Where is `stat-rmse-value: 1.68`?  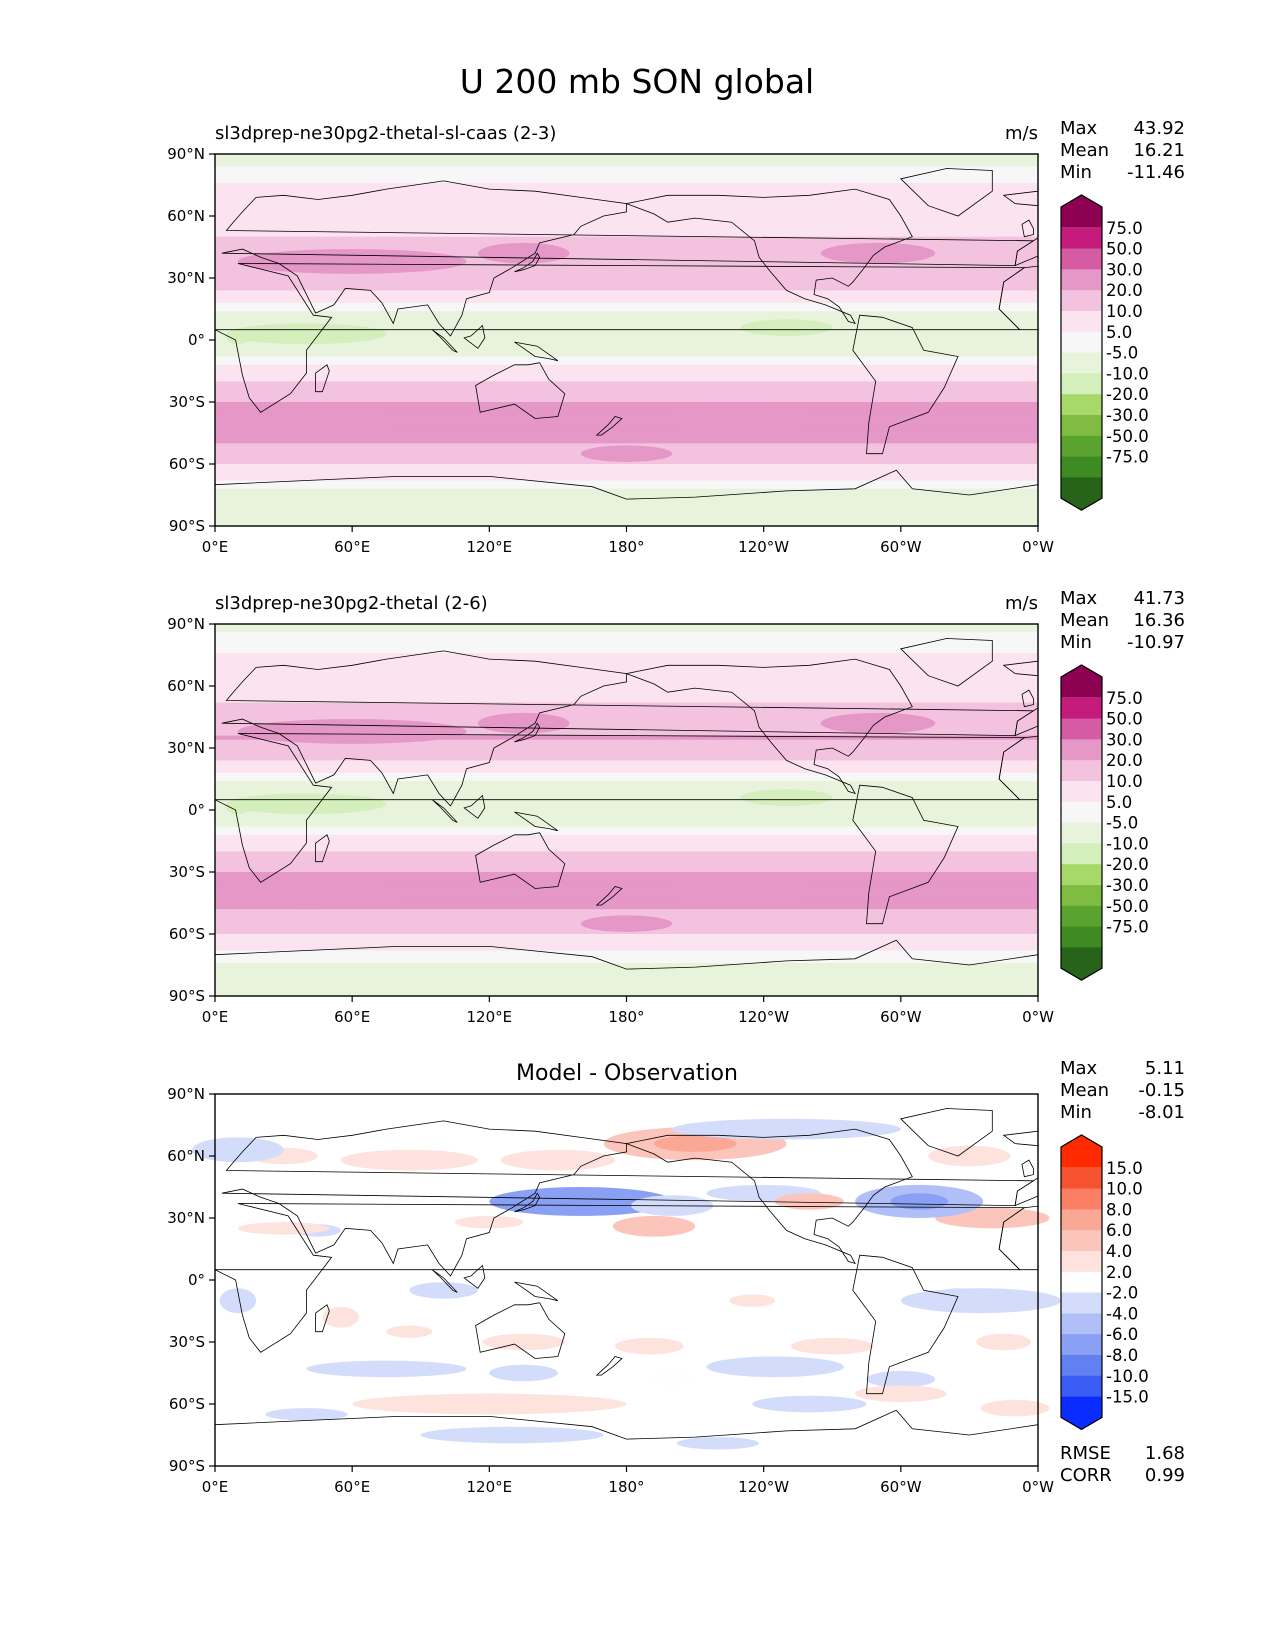
stat-rmse-value: 1.68 is located at coordinates (1165, 1453).